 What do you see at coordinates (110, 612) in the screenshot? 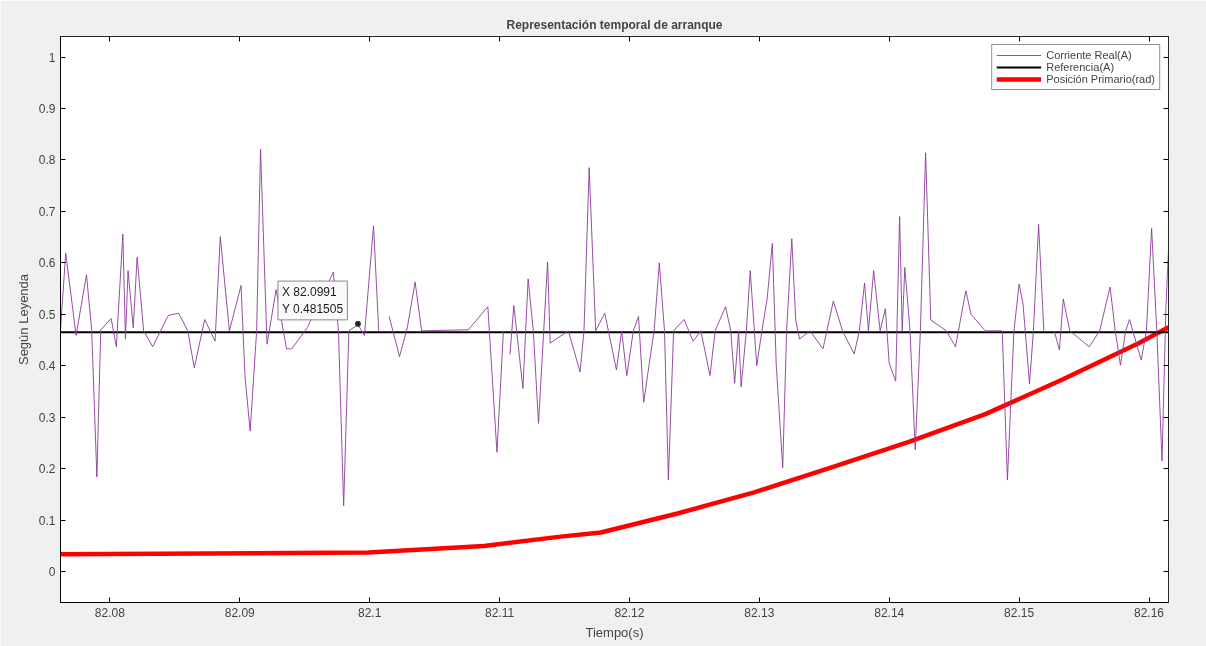
I see `x-tick-label: 82.08` at bounding box center [110, 612].